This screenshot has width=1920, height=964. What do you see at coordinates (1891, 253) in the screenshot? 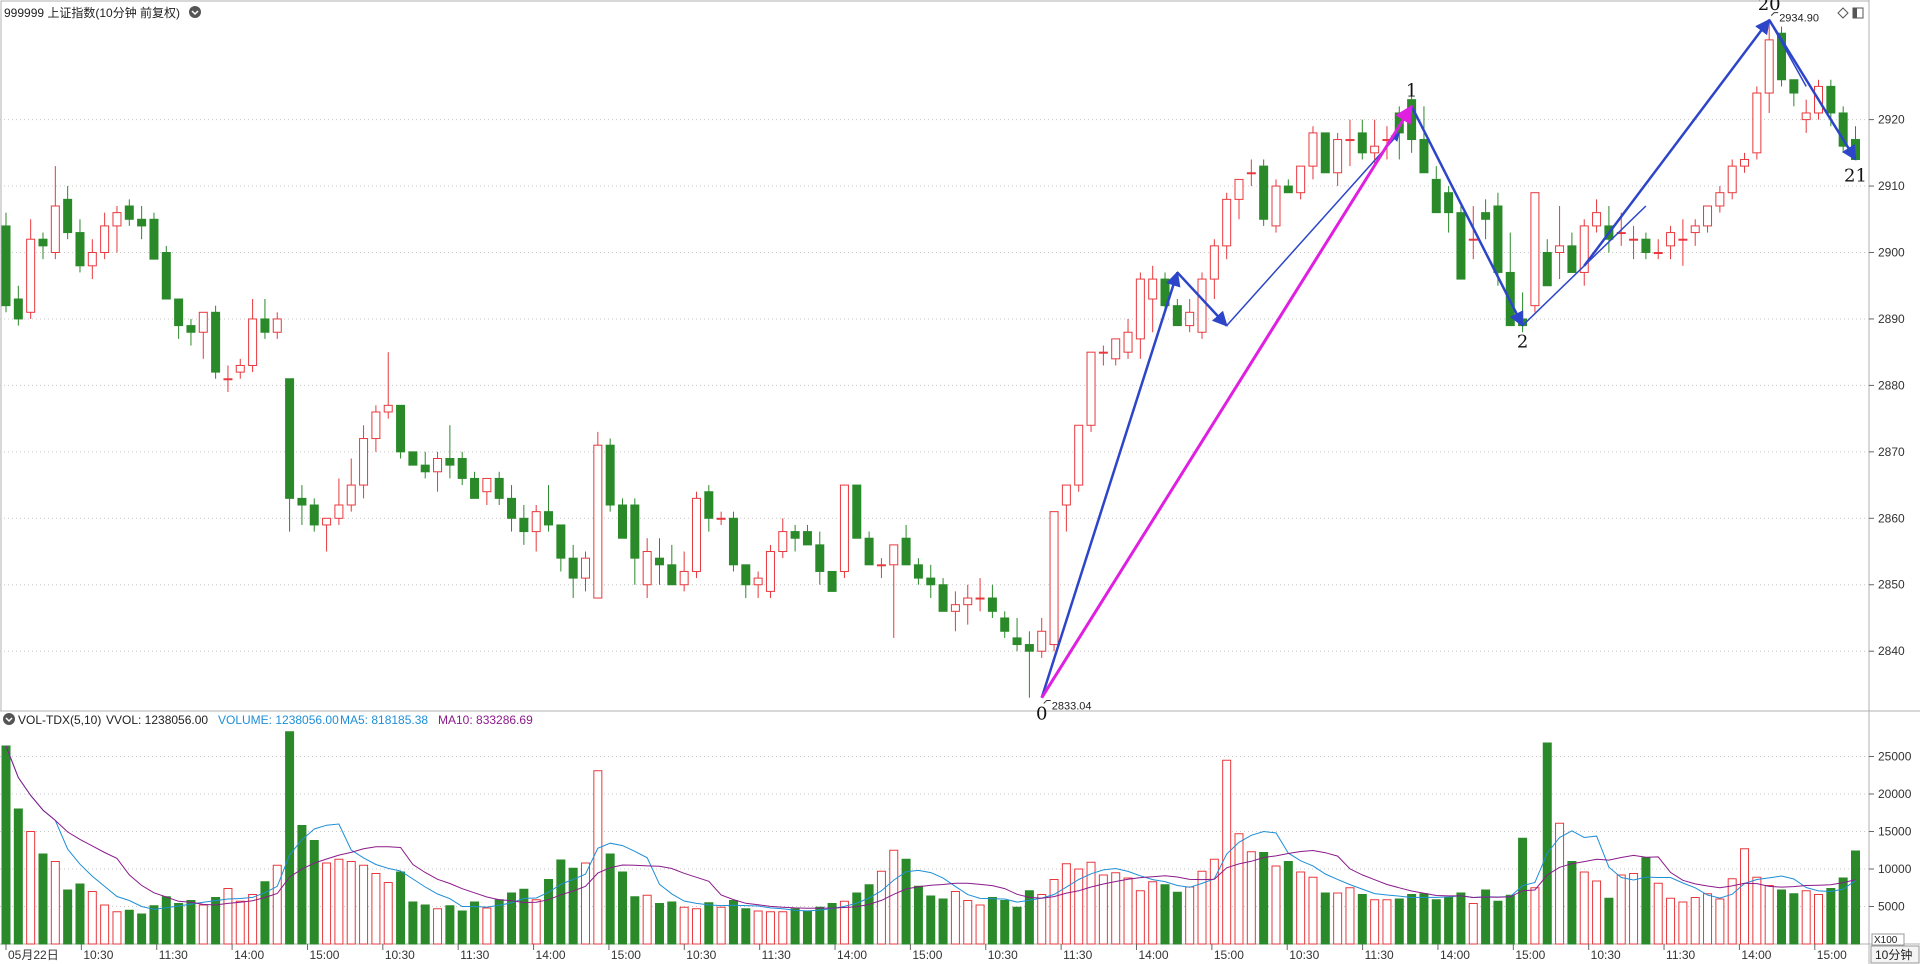
I see `price-tick-label: 2900` at bounding box center [1891, 253].